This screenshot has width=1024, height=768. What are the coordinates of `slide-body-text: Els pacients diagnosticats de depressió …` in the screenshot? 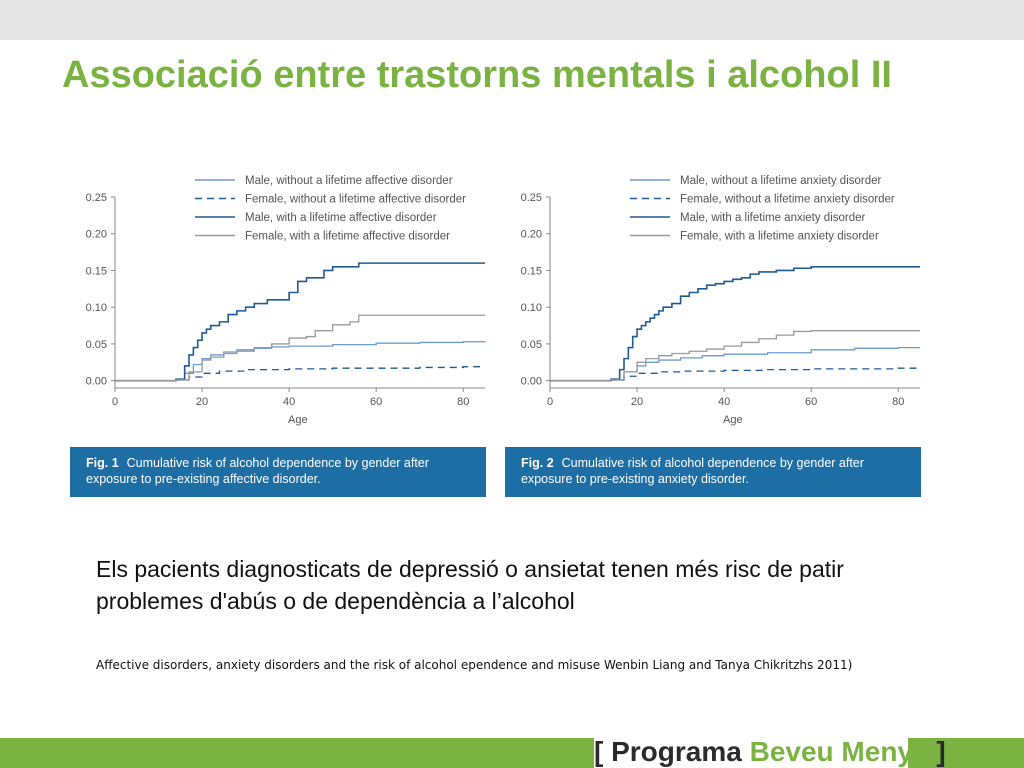 It's located at (470, 585).